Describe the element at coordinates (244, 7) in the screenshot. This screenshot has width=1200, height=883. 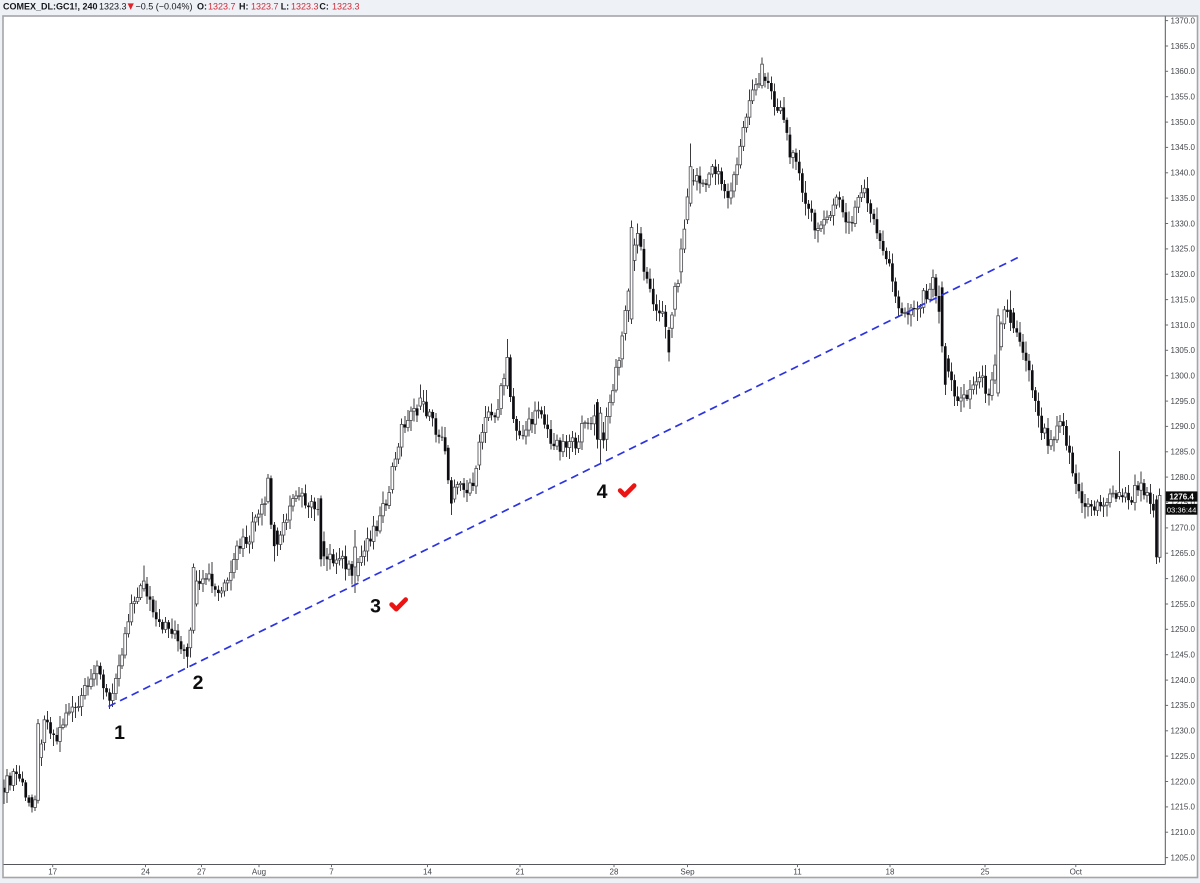
I see `svg-text: H:` at that location.